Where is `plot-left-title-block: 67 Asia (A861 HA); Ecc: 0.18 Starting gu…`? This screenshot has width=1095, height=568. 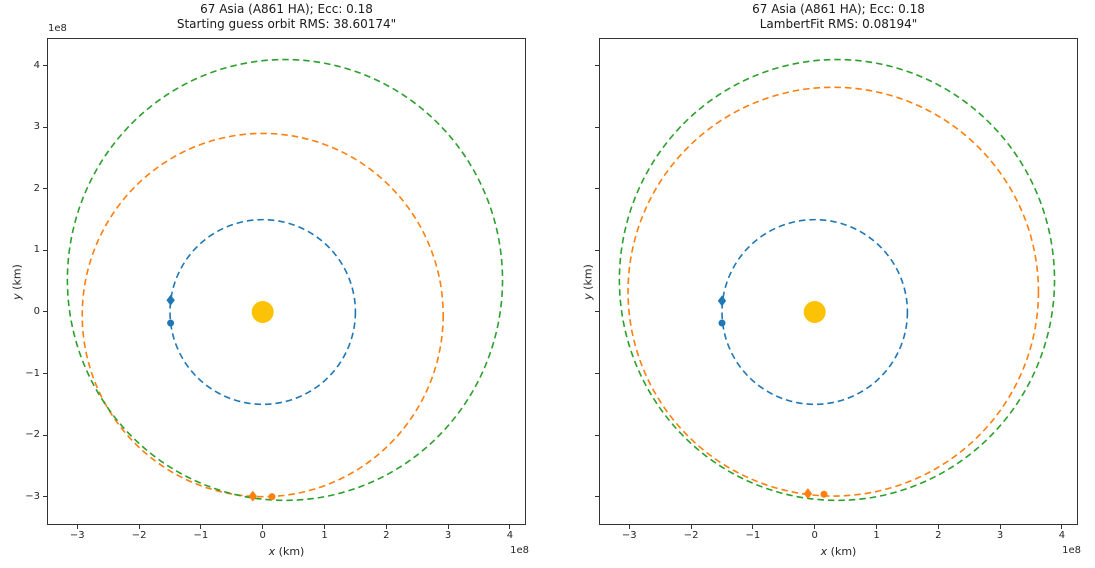 plot-left-title-block: 67 Asia (A861 HA); Ecc: 0.18 Starting gu… is located at coordinates (286, 17).